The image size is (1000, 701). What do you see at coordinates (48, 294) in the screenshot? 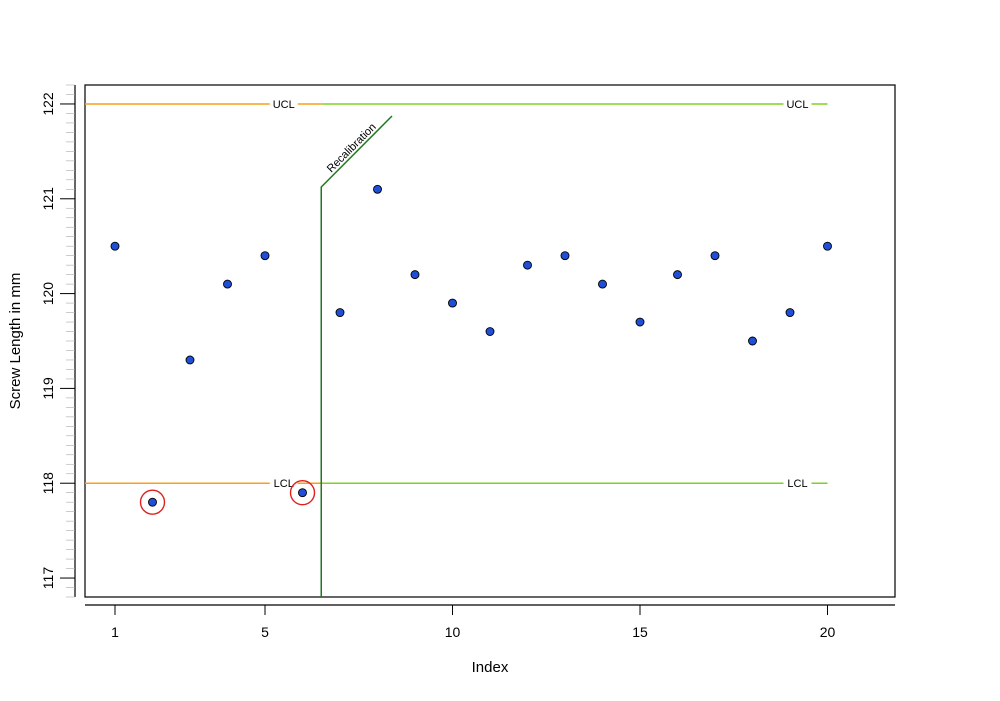
I see `y-tick-label: 120` at bounding box center [48, 294].